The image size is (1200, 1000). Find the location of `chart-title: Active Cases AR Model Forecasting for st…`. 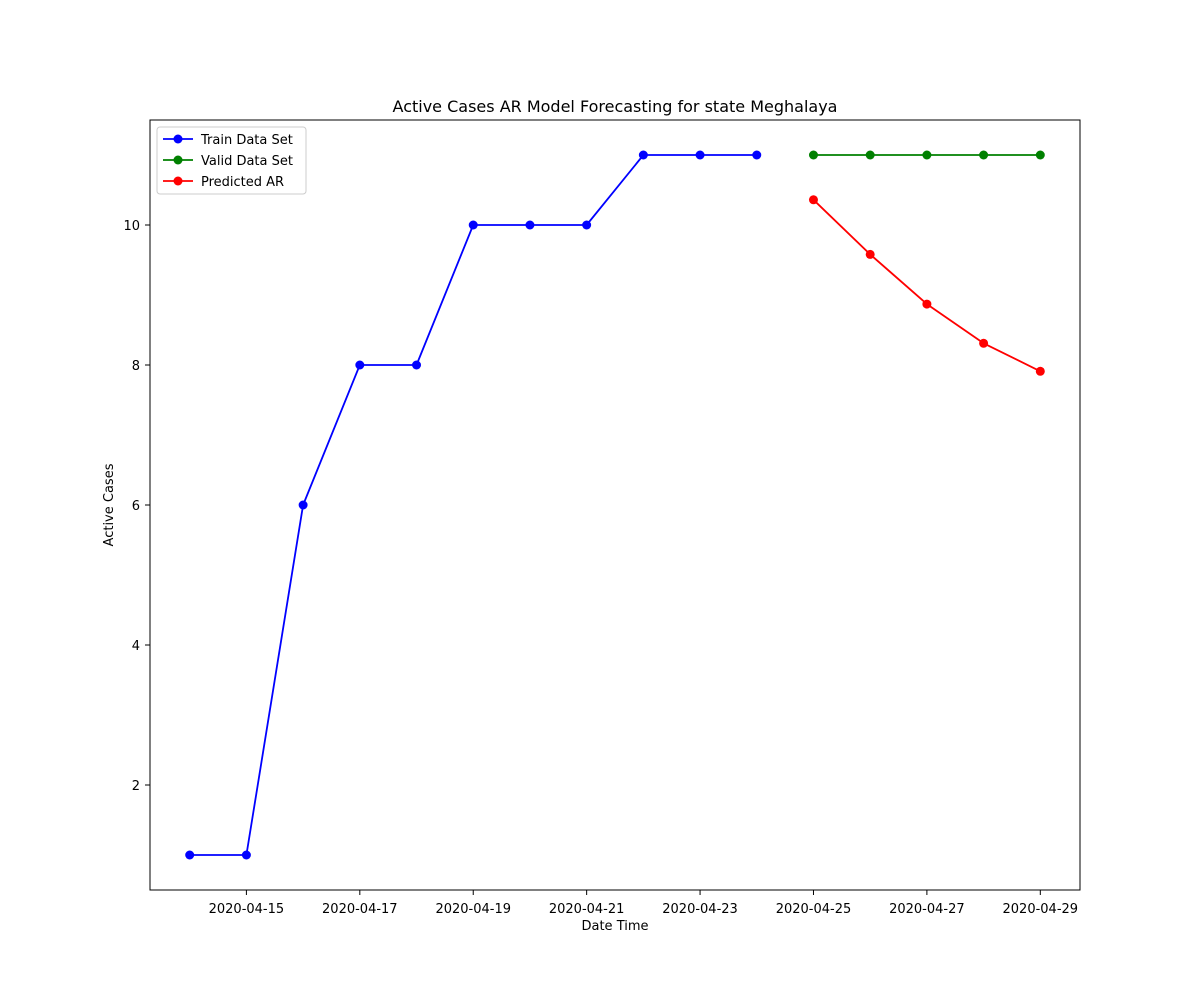

chart-title: Active Cases AR Model Forecasting for st… is located at coordinates (615, 106).